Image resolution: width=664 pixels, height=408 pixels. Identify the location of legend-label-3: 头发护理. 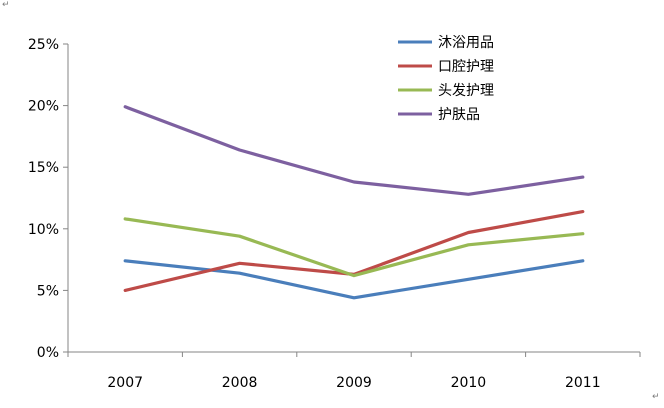
(466, 91).